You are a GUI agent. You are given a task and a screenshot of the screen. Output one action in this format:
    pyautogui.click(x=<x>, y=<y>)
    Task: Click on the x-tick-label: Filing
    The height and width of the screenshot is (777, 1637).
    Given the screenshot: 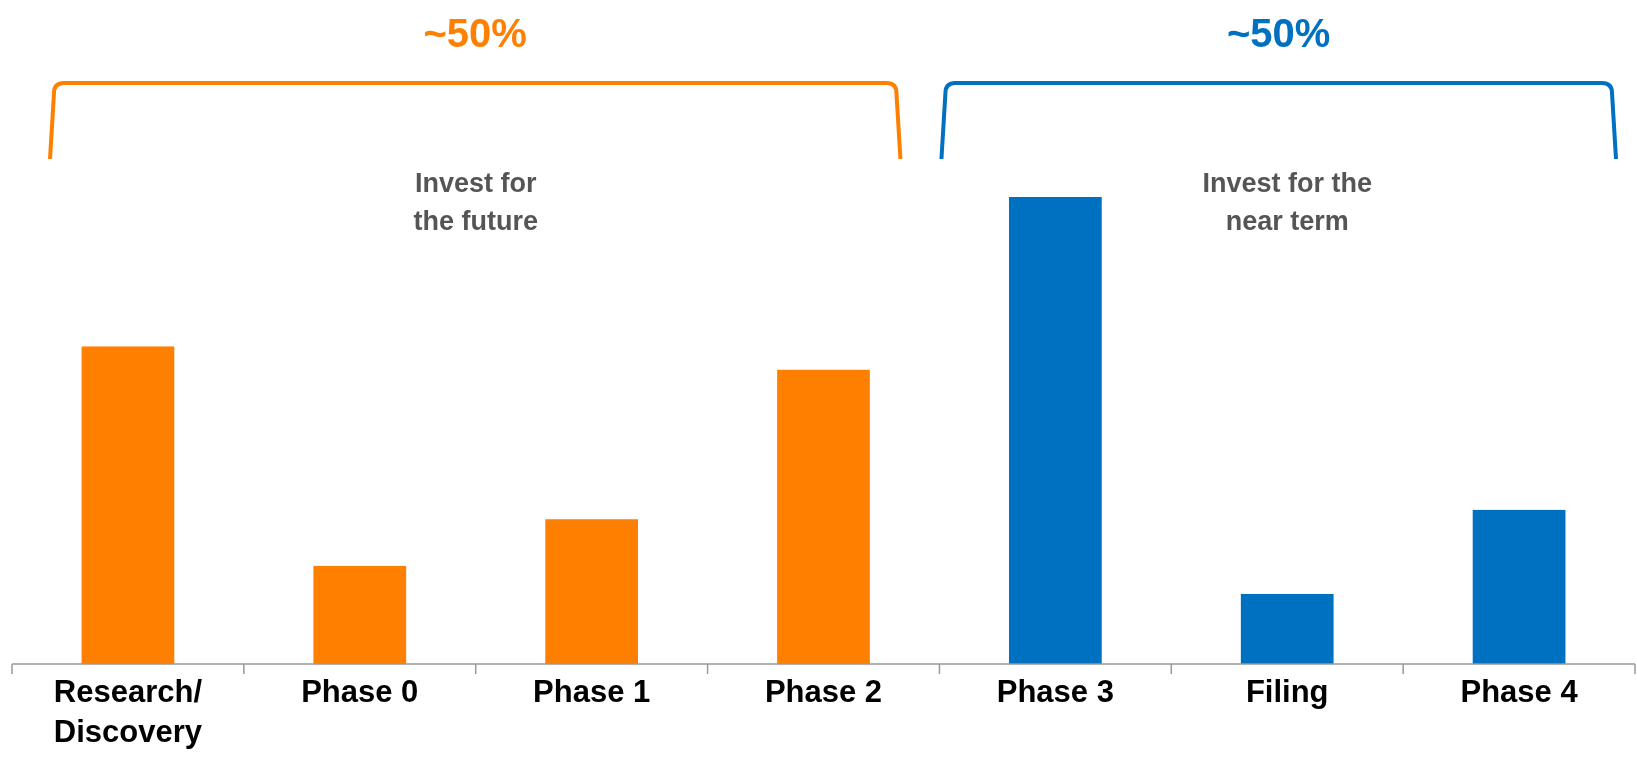 What is the action you would take?
    pyautogui.click(x=1287, y=691)
    